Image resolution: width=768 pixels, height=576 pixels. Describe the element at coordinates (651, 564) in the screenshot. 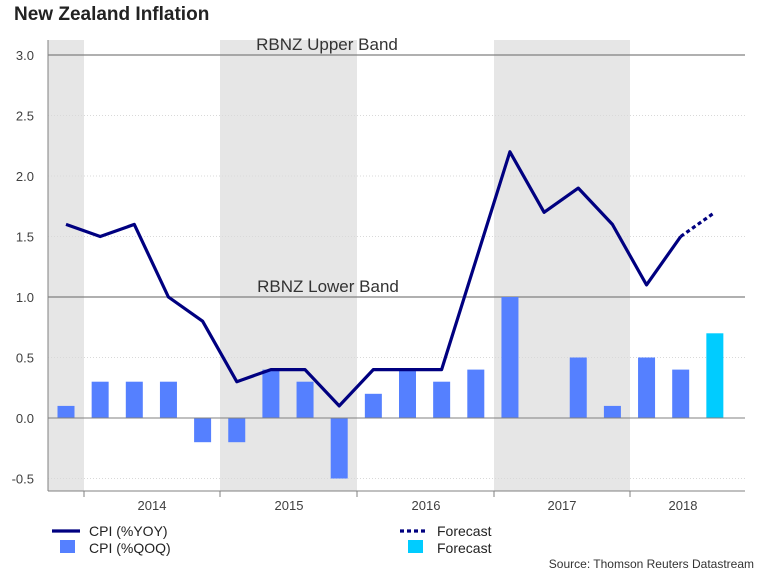

I see `source-note: Source: Thomson Reuters Datastream` at that location.